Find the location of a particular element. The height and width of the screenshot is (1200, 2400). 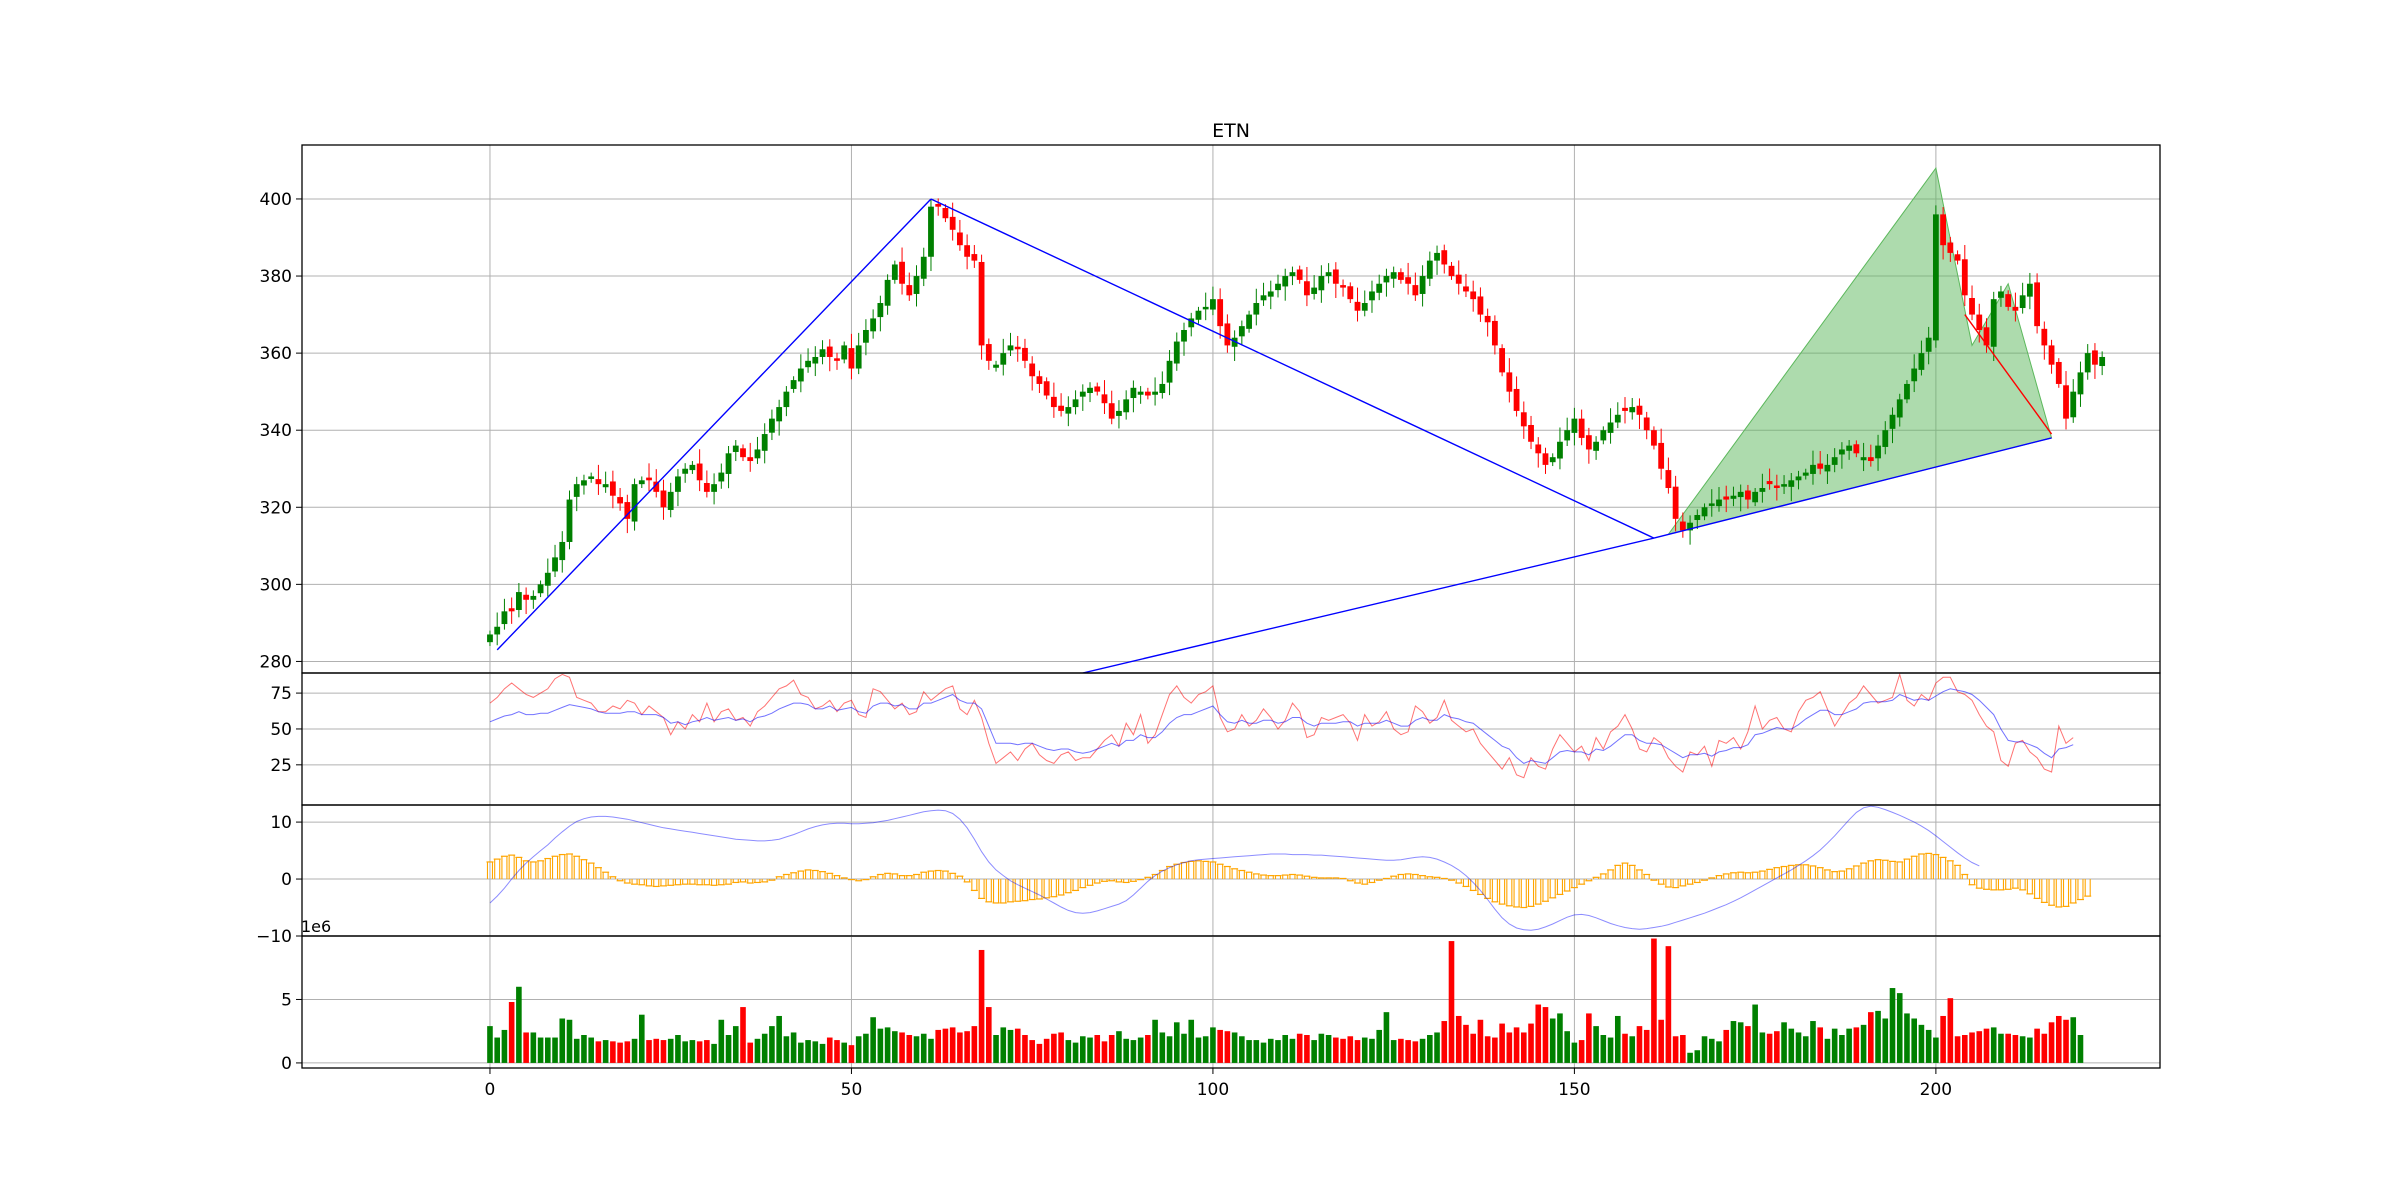

rsi-panel: 25 50 75 is located at coordinates (1215, 739).